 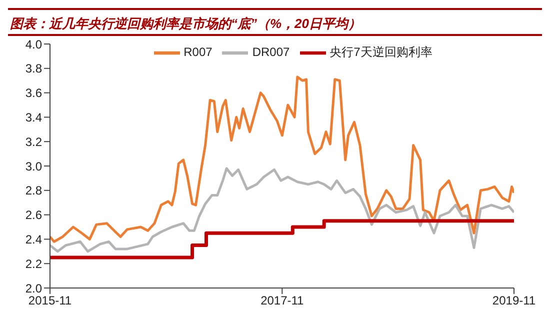 I want to click on y-tick-label: 2.8, so click(x=33, y=191).